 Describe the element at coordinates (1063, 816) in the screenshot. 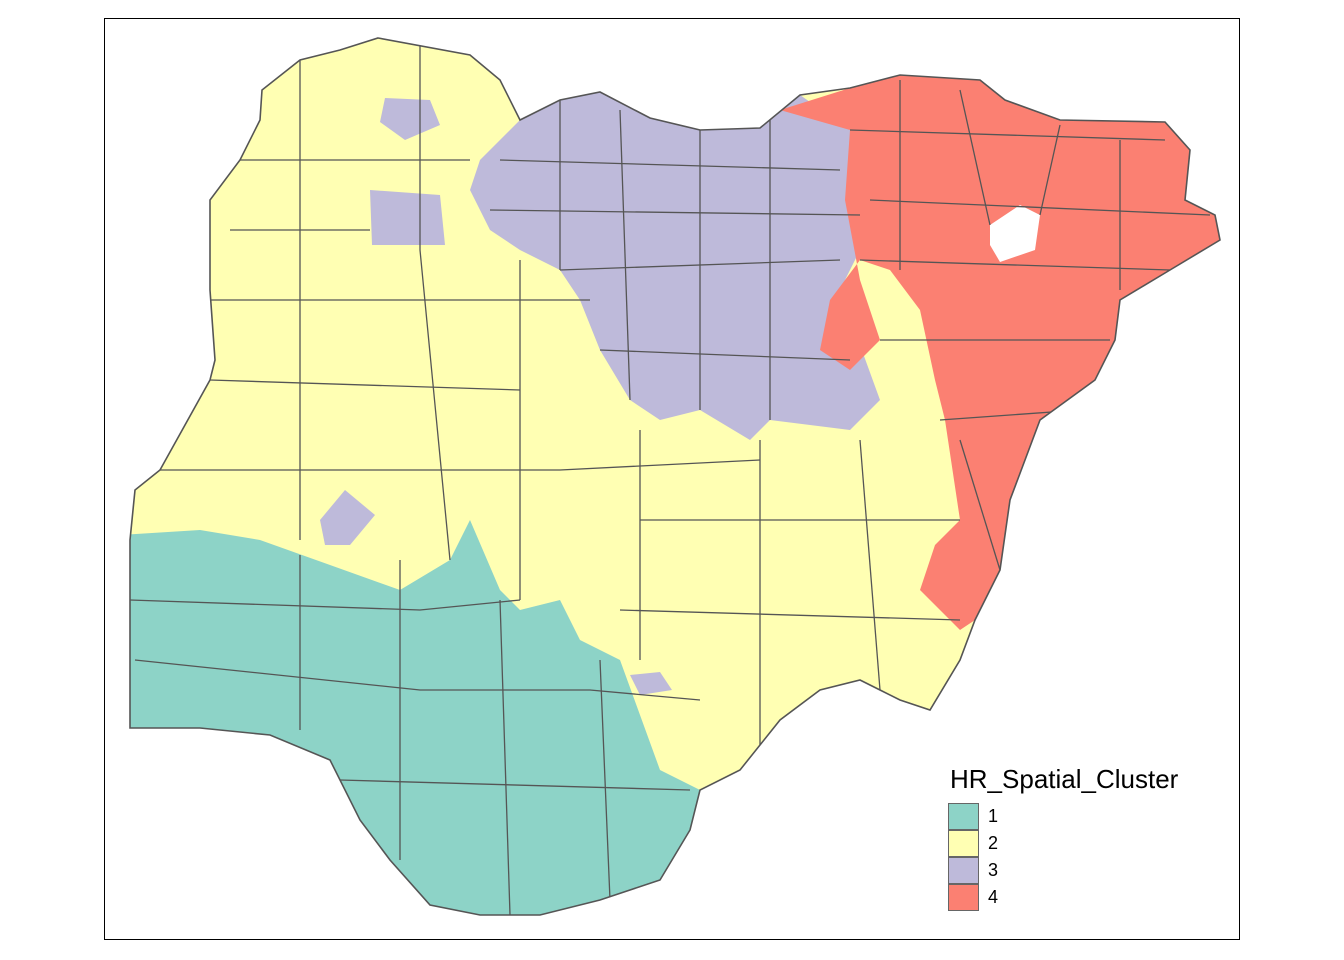

I see `legend-item-cluster-1: 1` at that location.